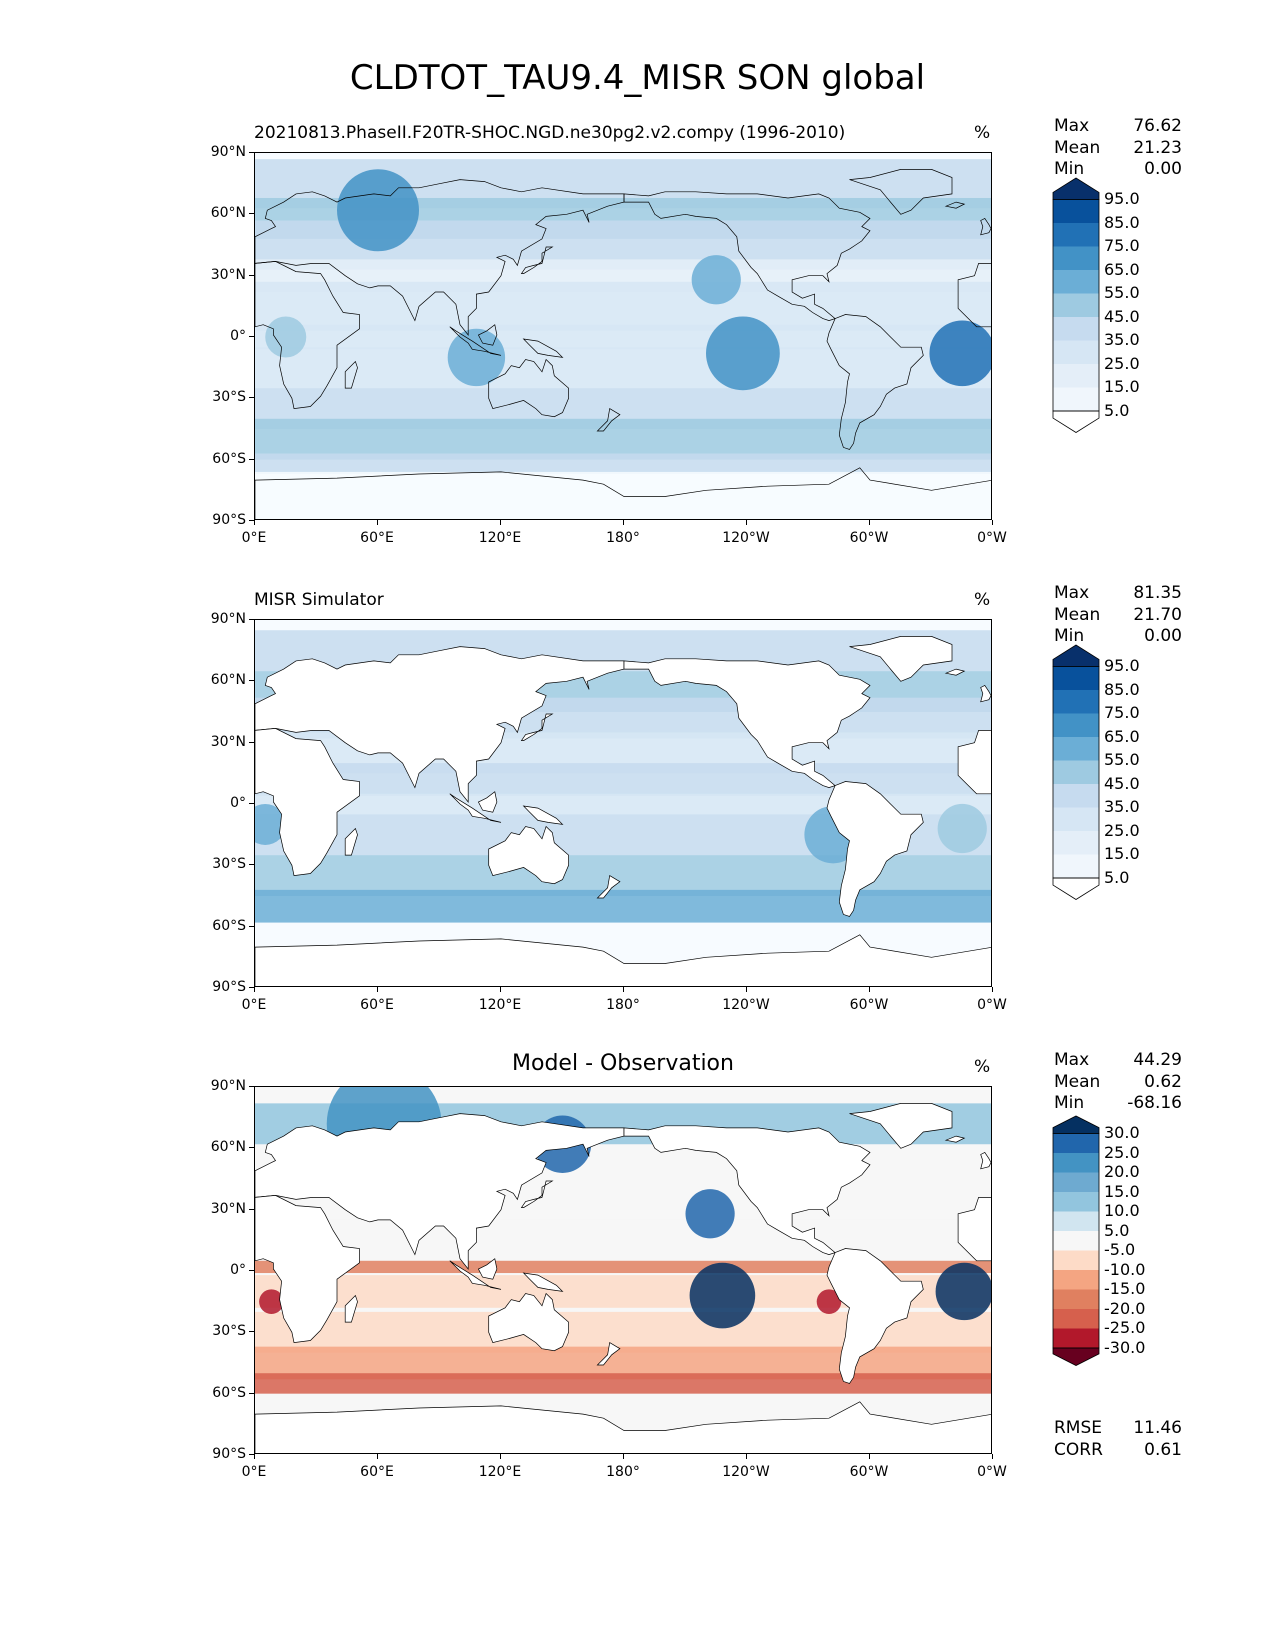  What do you see at coordinates (1122, 1132) in the screenshot?
I see `colorbar-tick-label: 30.0` at bounding box center [1122, 1132].